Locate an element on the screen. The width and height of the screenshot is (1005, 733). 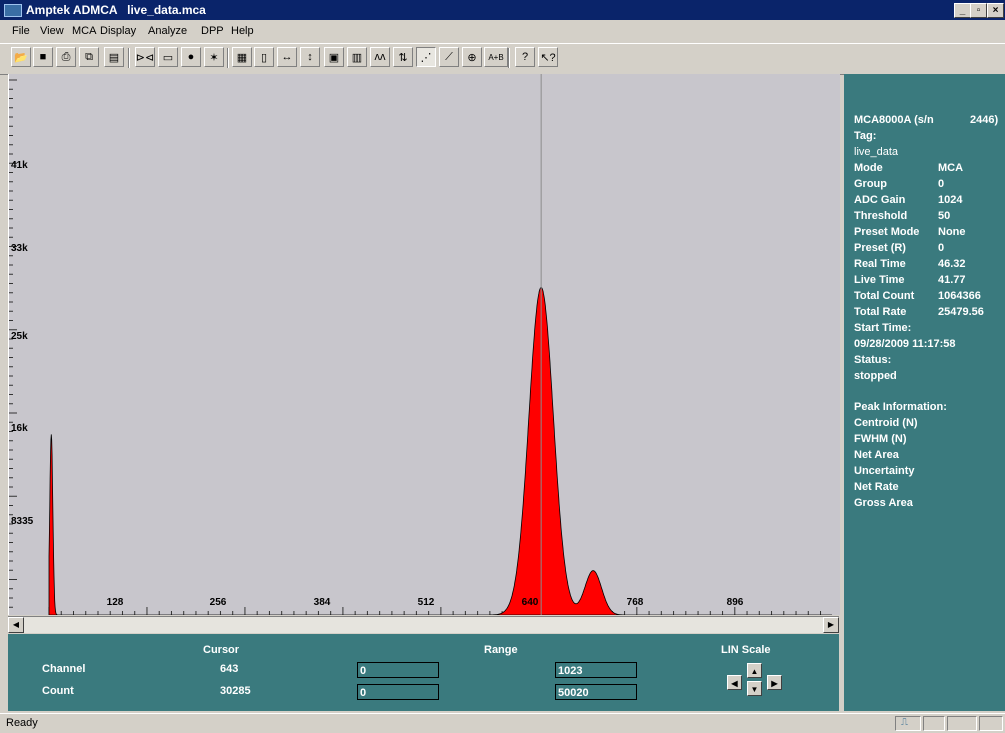
x-tick-label: 640 is located at coordinates (530, 602).